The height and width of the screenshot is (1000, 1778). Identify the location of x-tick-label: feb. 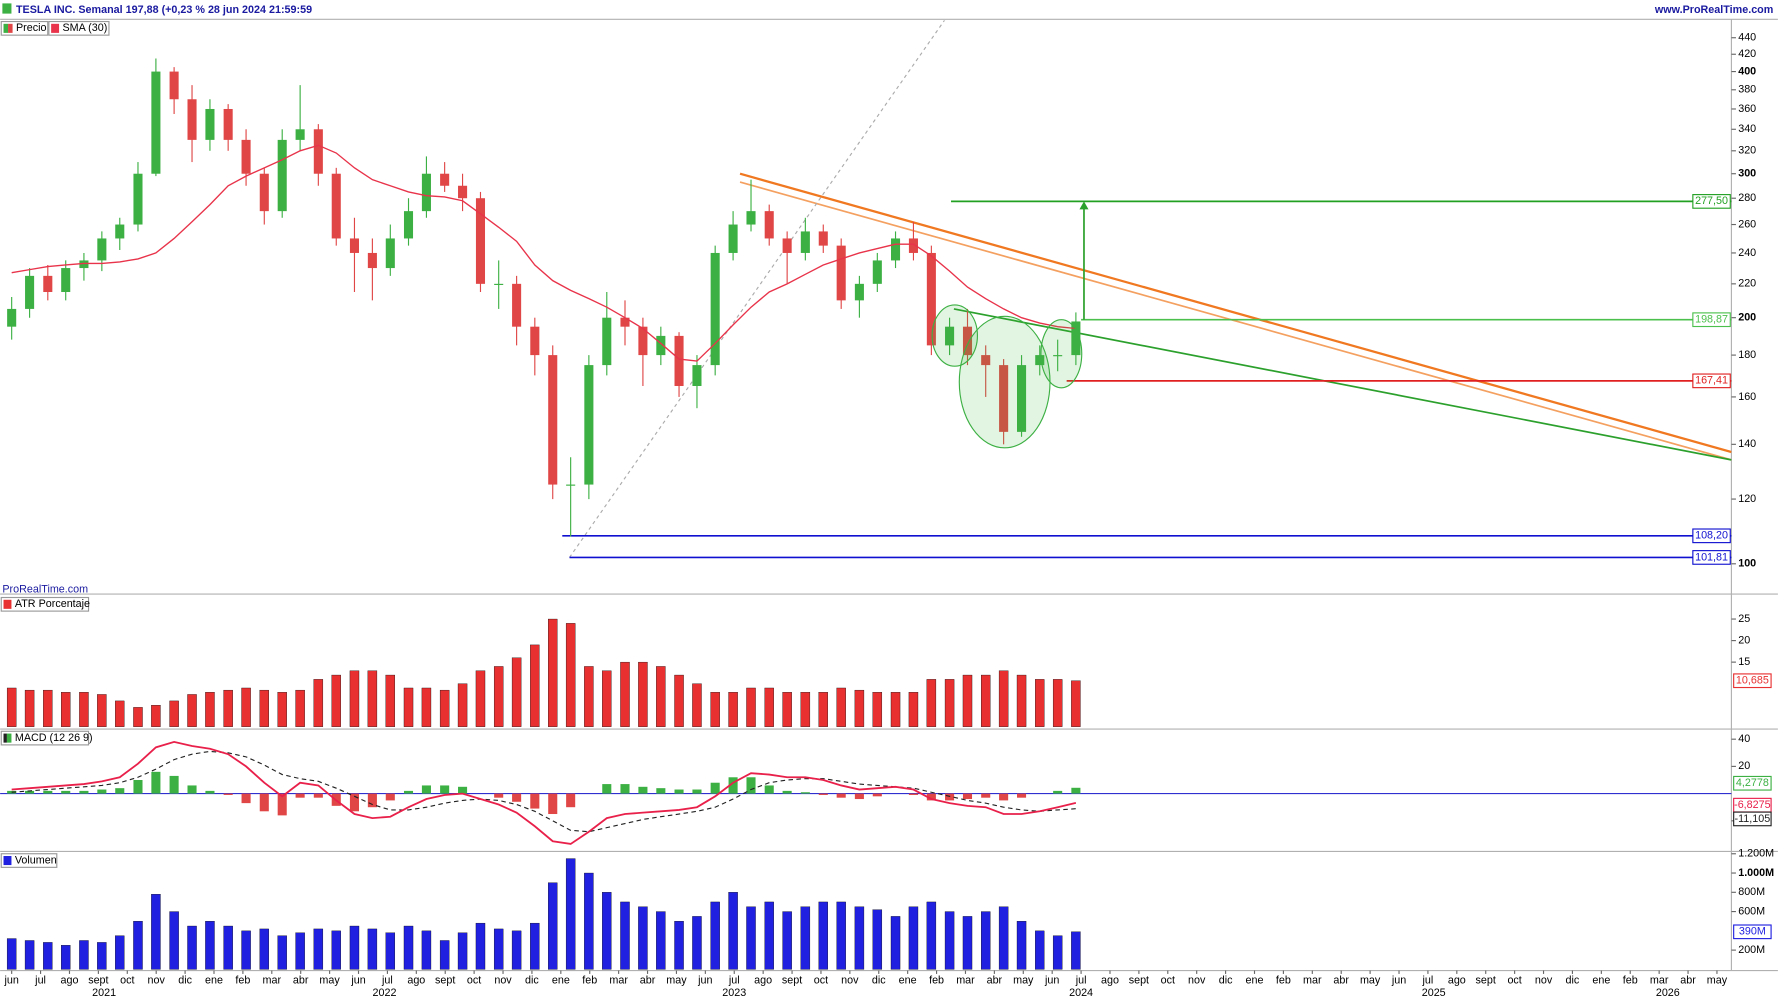
(242, 981).